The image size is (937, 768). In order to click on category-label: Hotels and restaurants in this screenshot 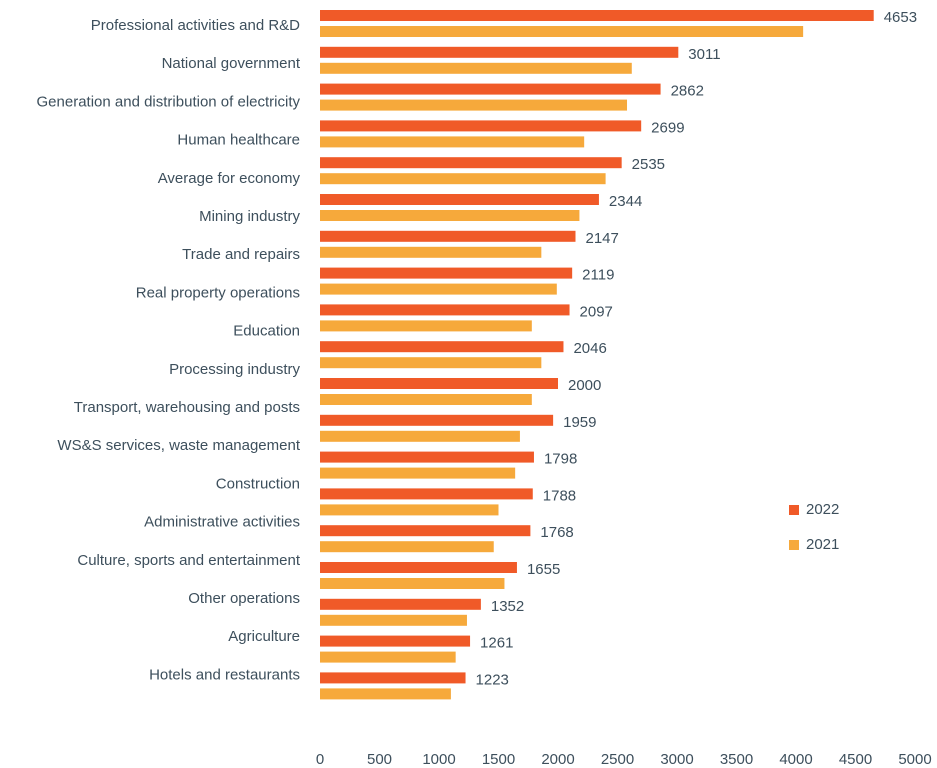, I will do `click(224, 674)`.